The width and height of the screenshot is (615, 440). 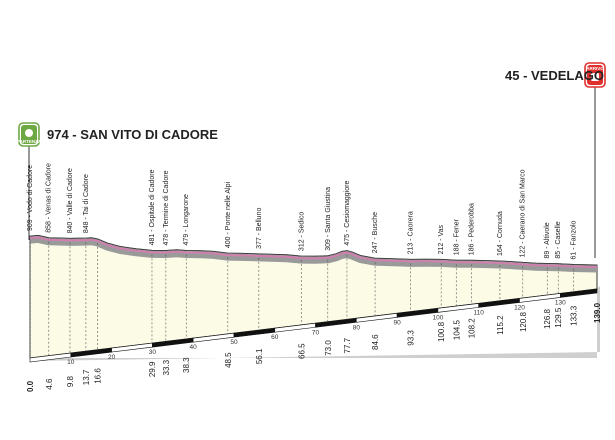 I want to click on distance-label: 16.6, so click(x=98, y=376).